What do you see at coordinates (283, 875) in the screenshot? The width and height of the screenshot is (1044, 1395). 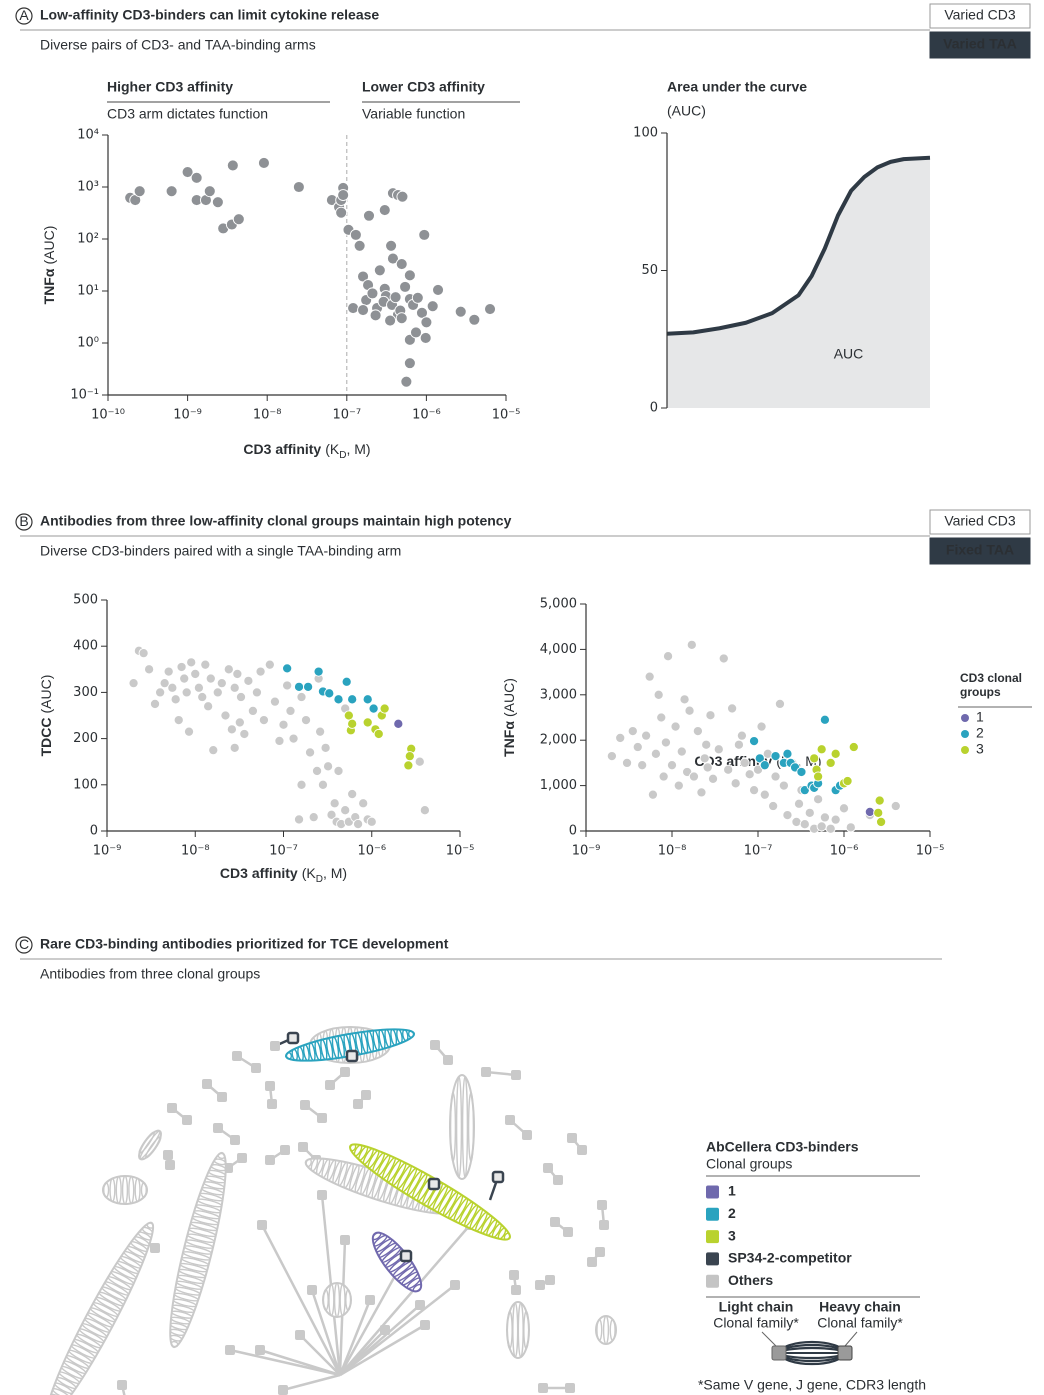 I see `x-axis-label: CD3 affinity(KD, M)` at bounding box center [283, 875].